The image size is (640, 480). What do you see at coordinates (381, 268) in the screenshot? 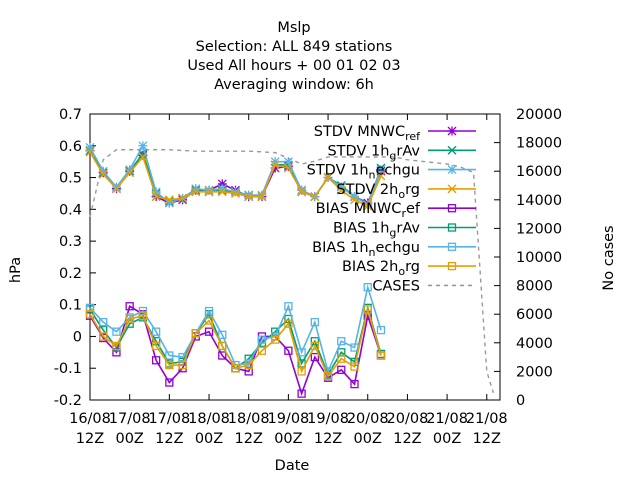
I see `legend-label: BIAS 2horg` at bounding box center [381, 268].